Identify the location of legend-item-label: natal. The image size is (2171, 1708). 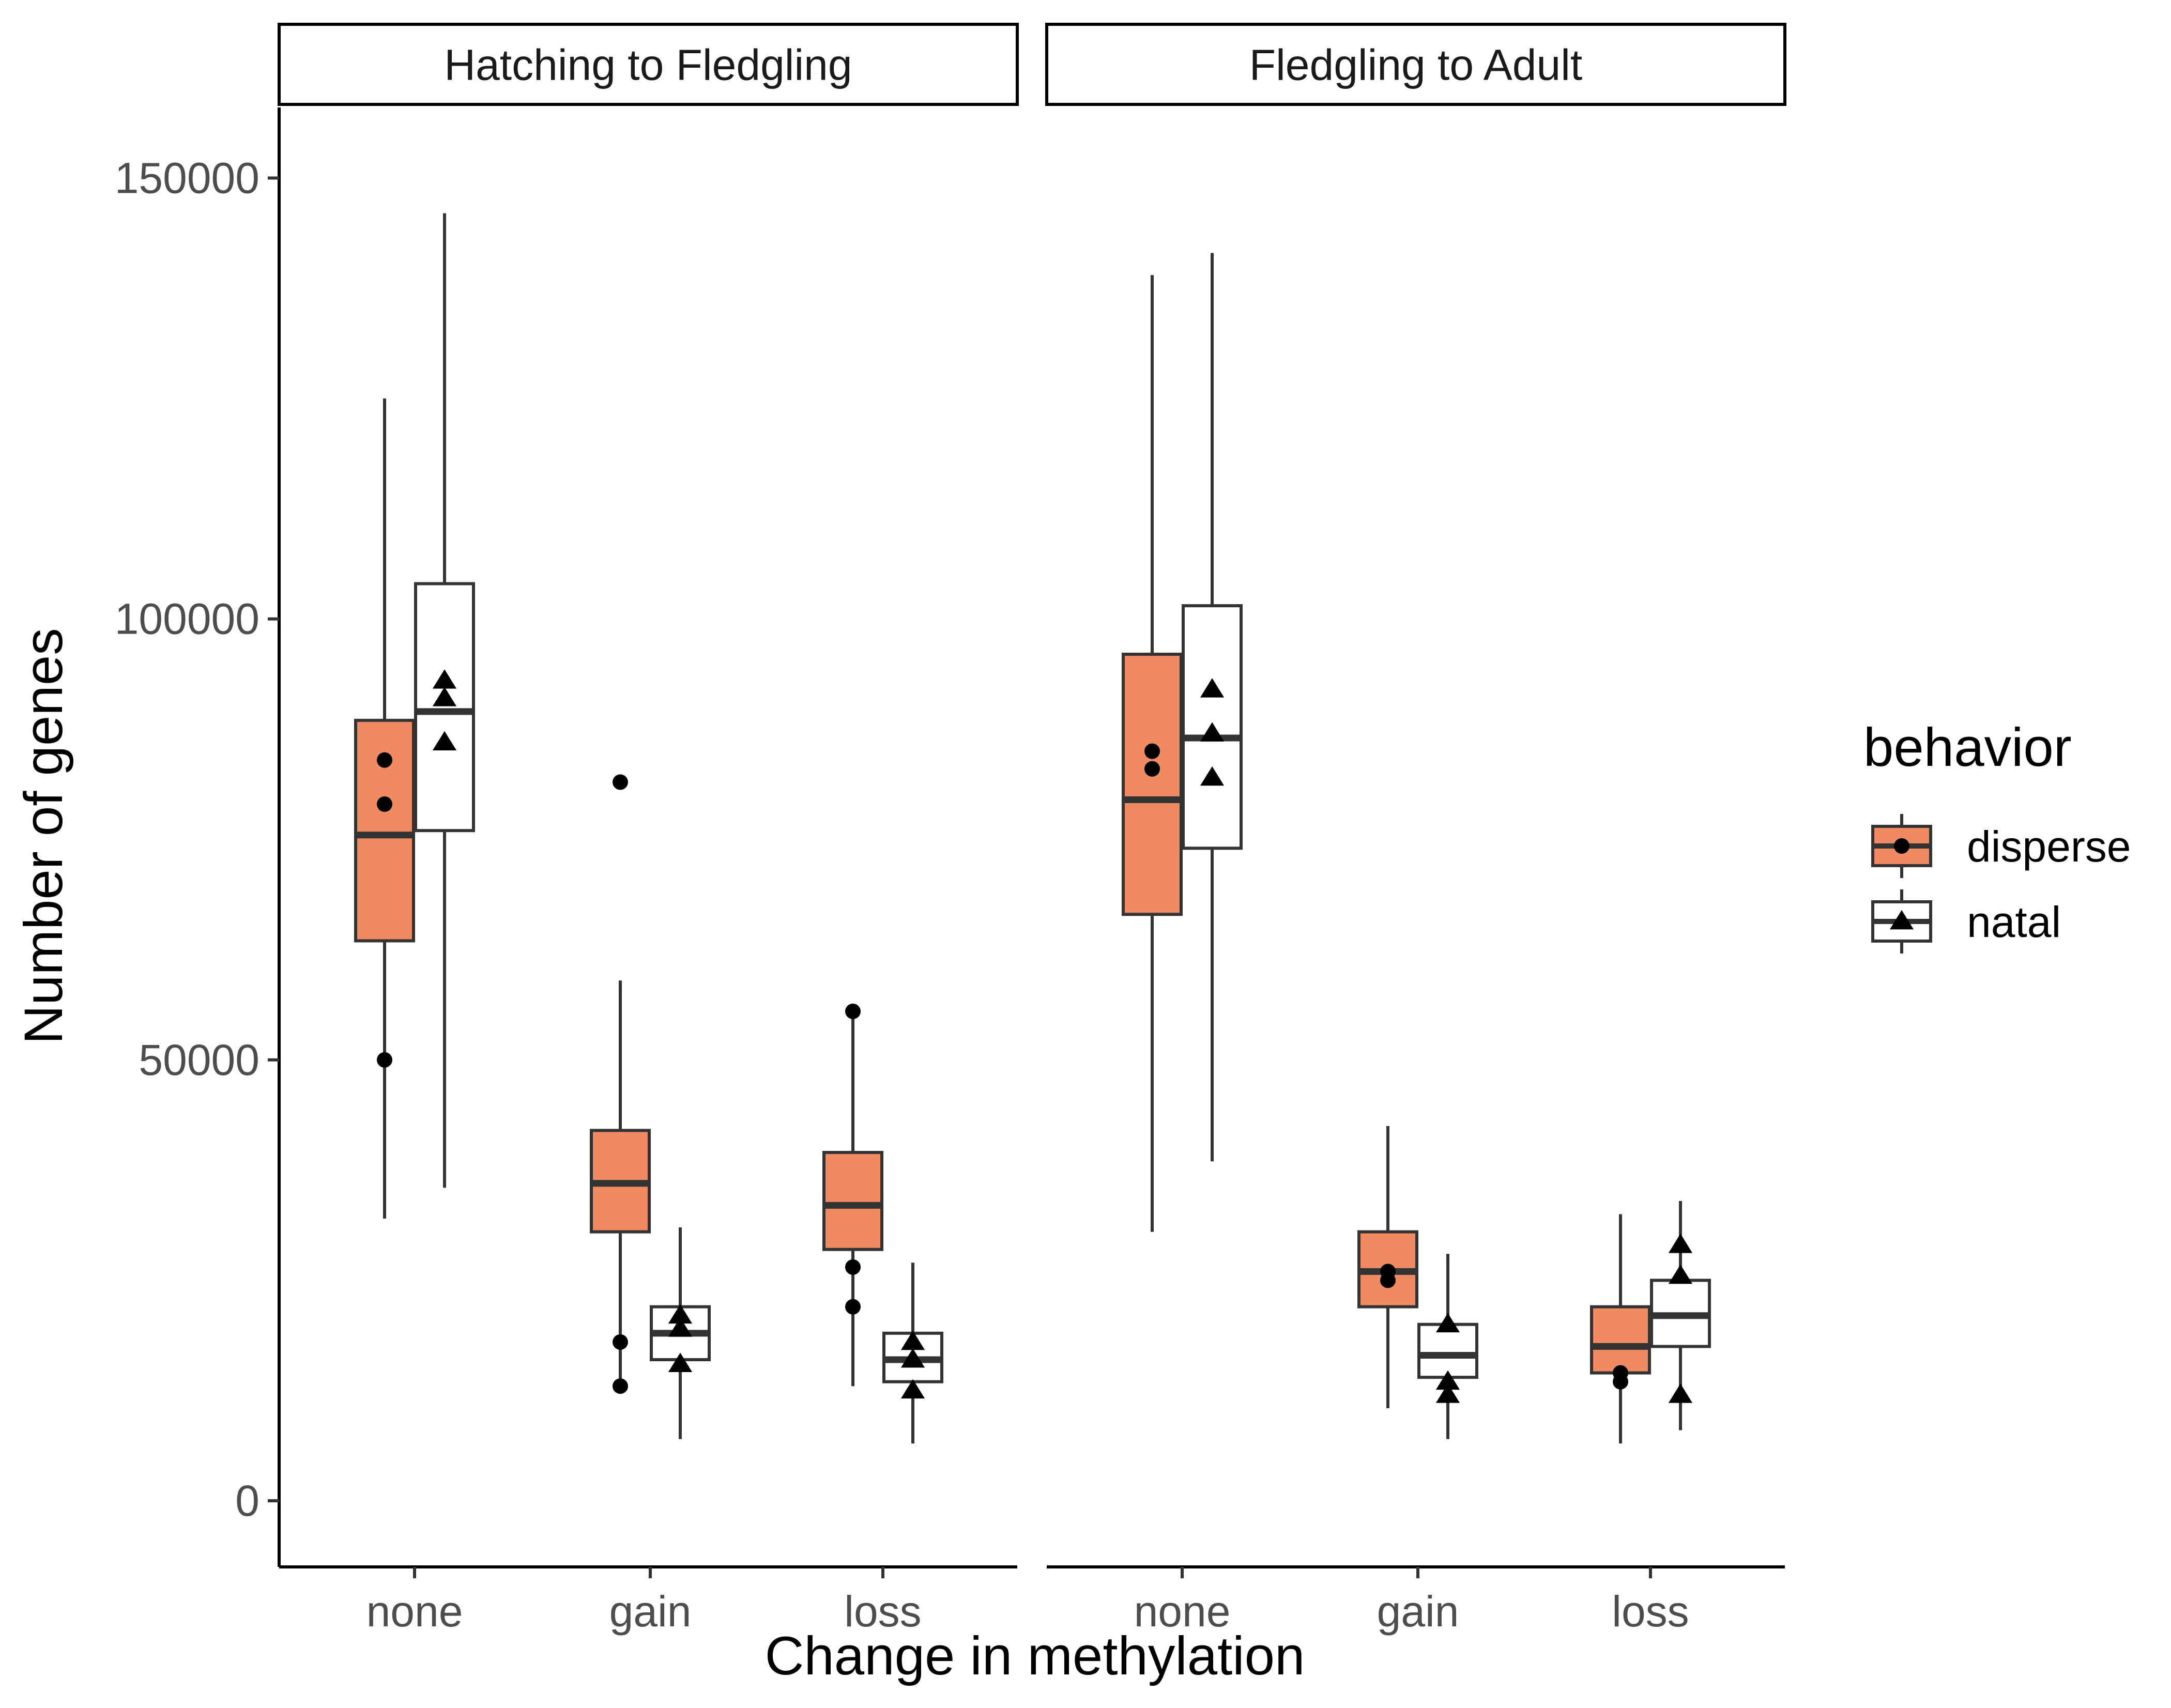
(2014, 922).